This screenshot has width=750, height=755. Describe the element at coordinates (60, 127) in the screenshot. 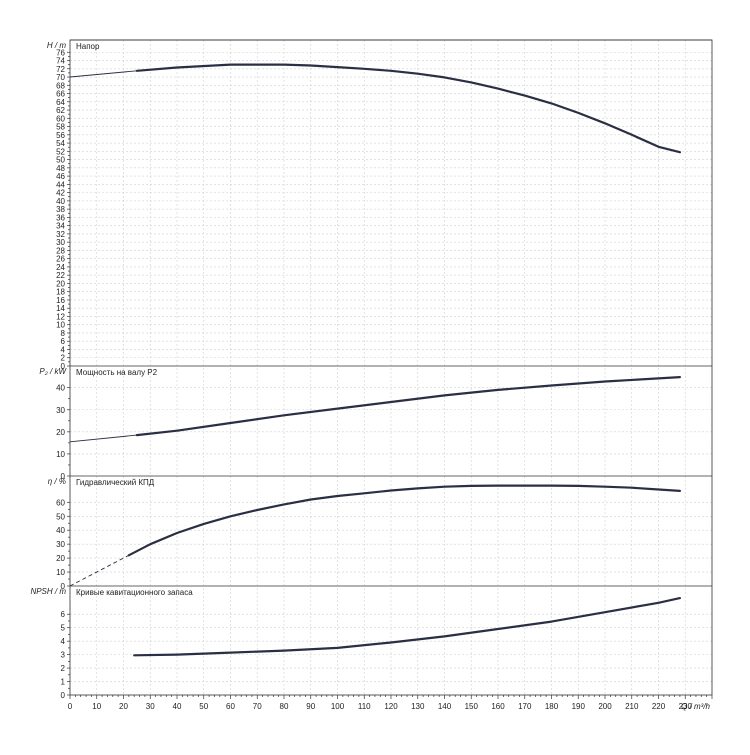

I see `y-tick-label: 58` at that location.